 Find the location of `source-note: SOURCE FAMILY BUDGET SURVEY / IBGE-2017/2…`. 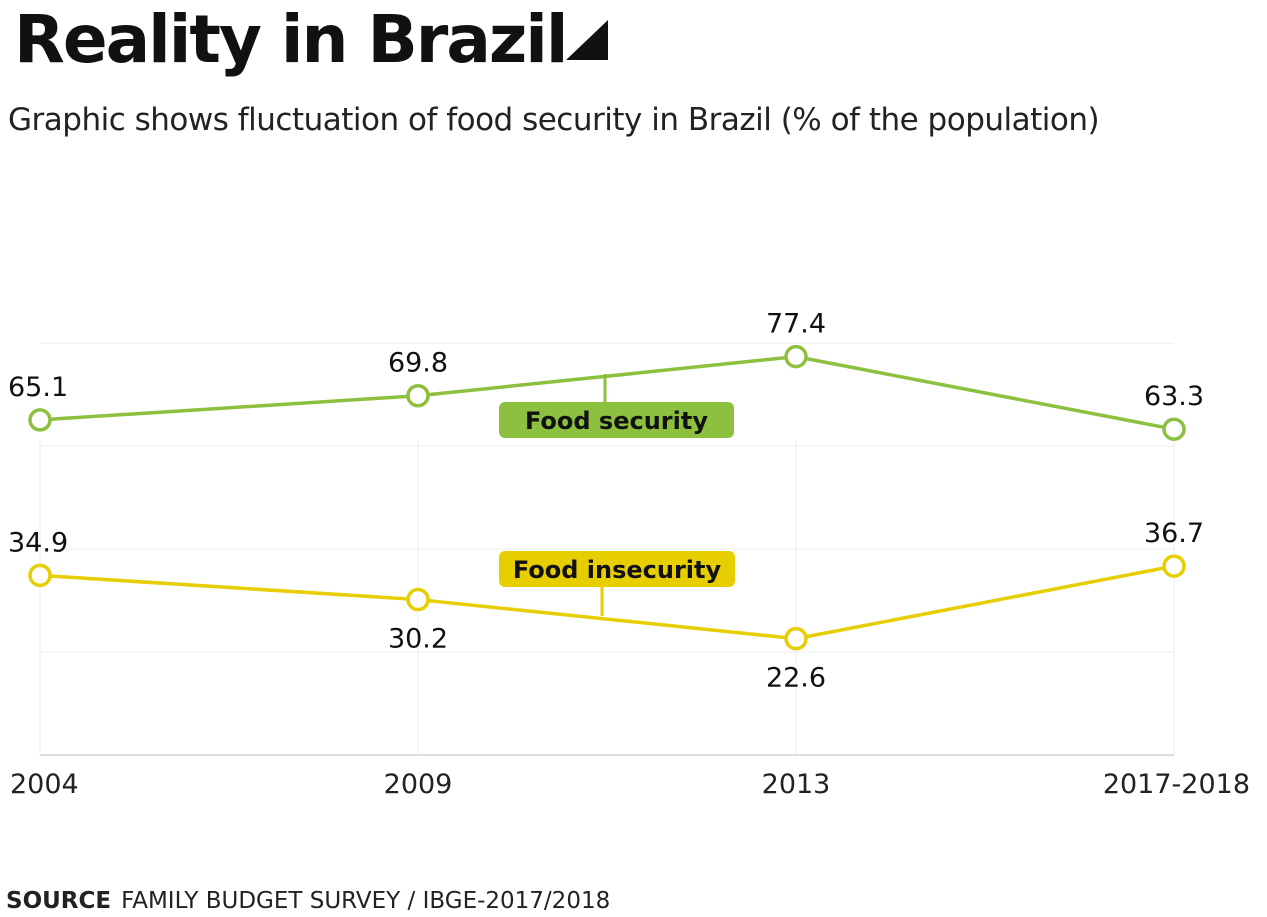

source-note: SOURCE FAMILY BUDGET SURVEY / IBGE-2017/2… is located at coordinates (308, 901).